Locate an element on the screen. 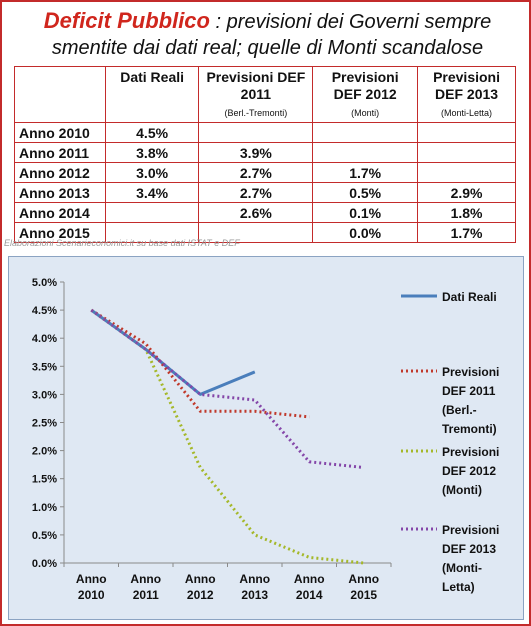 The height and width of the screenshot is (626, 531). table-row: Anno 2013 3.4% 2.7% 0.5% 2.9% is located at coordinates (265, 192).